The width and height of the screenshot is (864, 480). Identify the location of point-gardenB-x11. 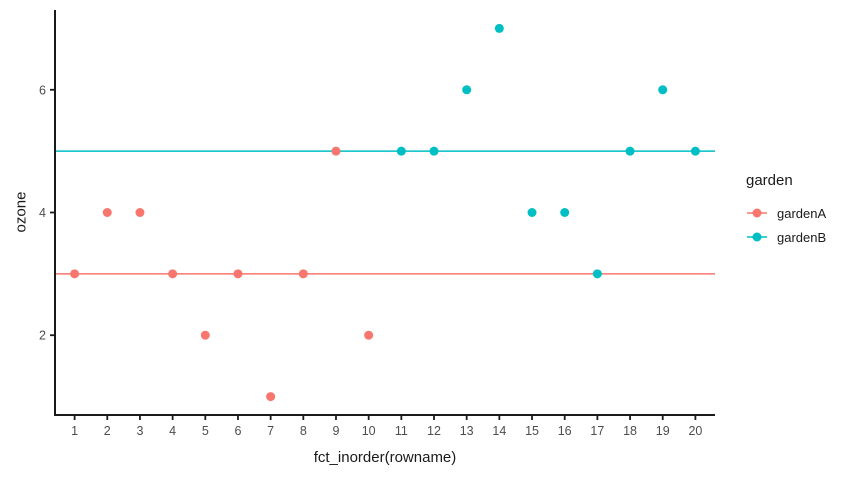
(401, 151).